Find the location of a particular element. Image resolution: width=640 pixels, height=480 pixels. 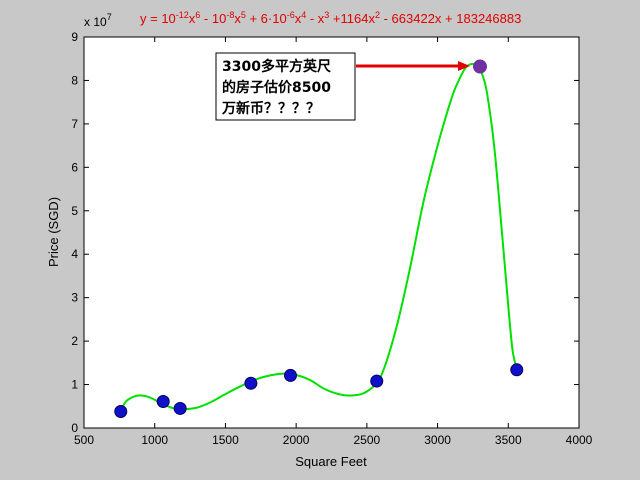

x-axis-label: Square Feet is located at coordinates (331, 461).